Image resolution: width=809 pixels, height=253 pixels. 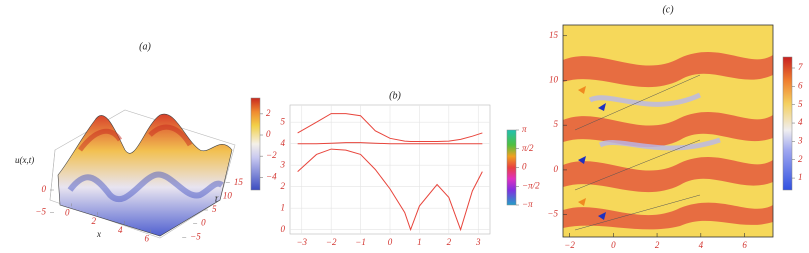 I want to click on y-tick-label: 4, so click(x=283, y=143).